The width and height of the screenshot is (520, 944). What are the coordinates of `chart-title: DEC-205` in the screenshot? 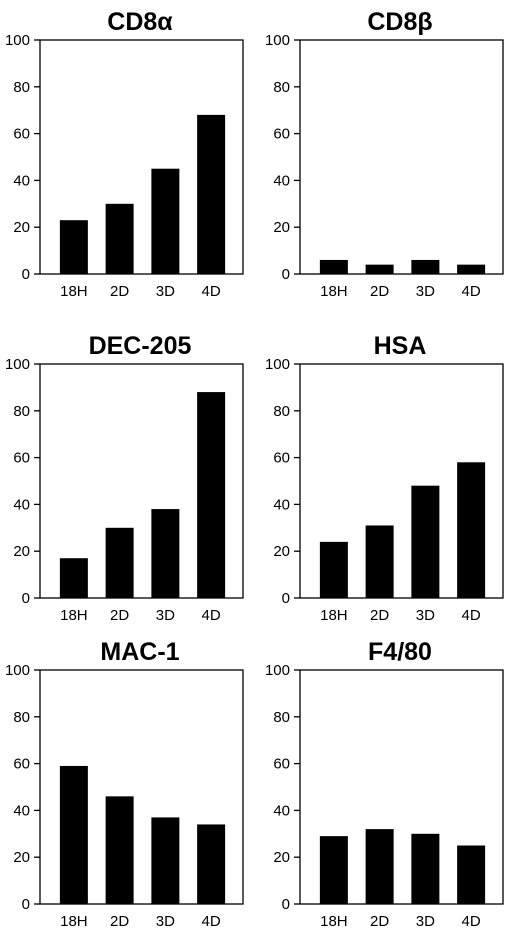 It's located at (140, 346).